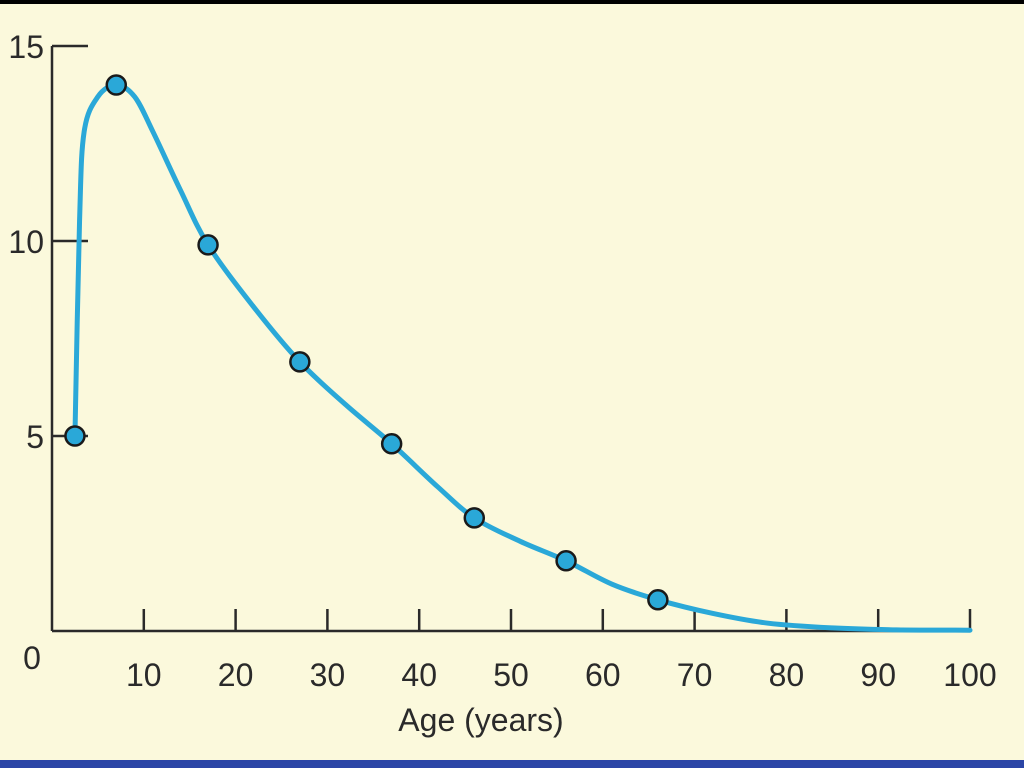 The width and height of the screenshot is (1024, 768). What do you see at coordinates (328, 675) in the screenshot?
I see `x-tick-label-30: 30` at bounding box center [328, 675].